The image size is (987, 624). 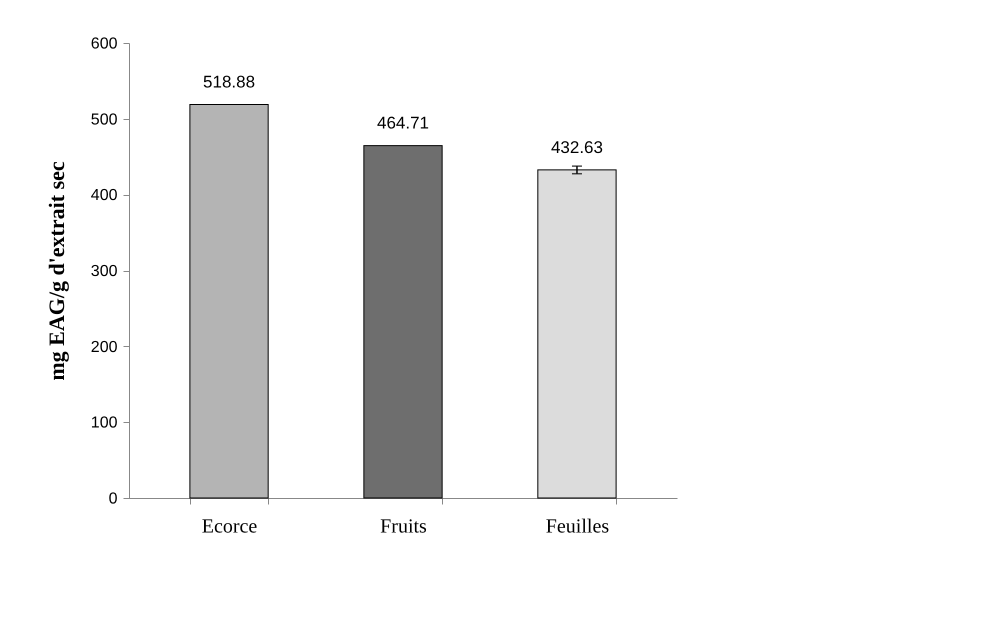 What do you see at coordinates (404, 527) in the screenshot?
I see `x-tick-label: Fruits` at bounding box center [404, 527].